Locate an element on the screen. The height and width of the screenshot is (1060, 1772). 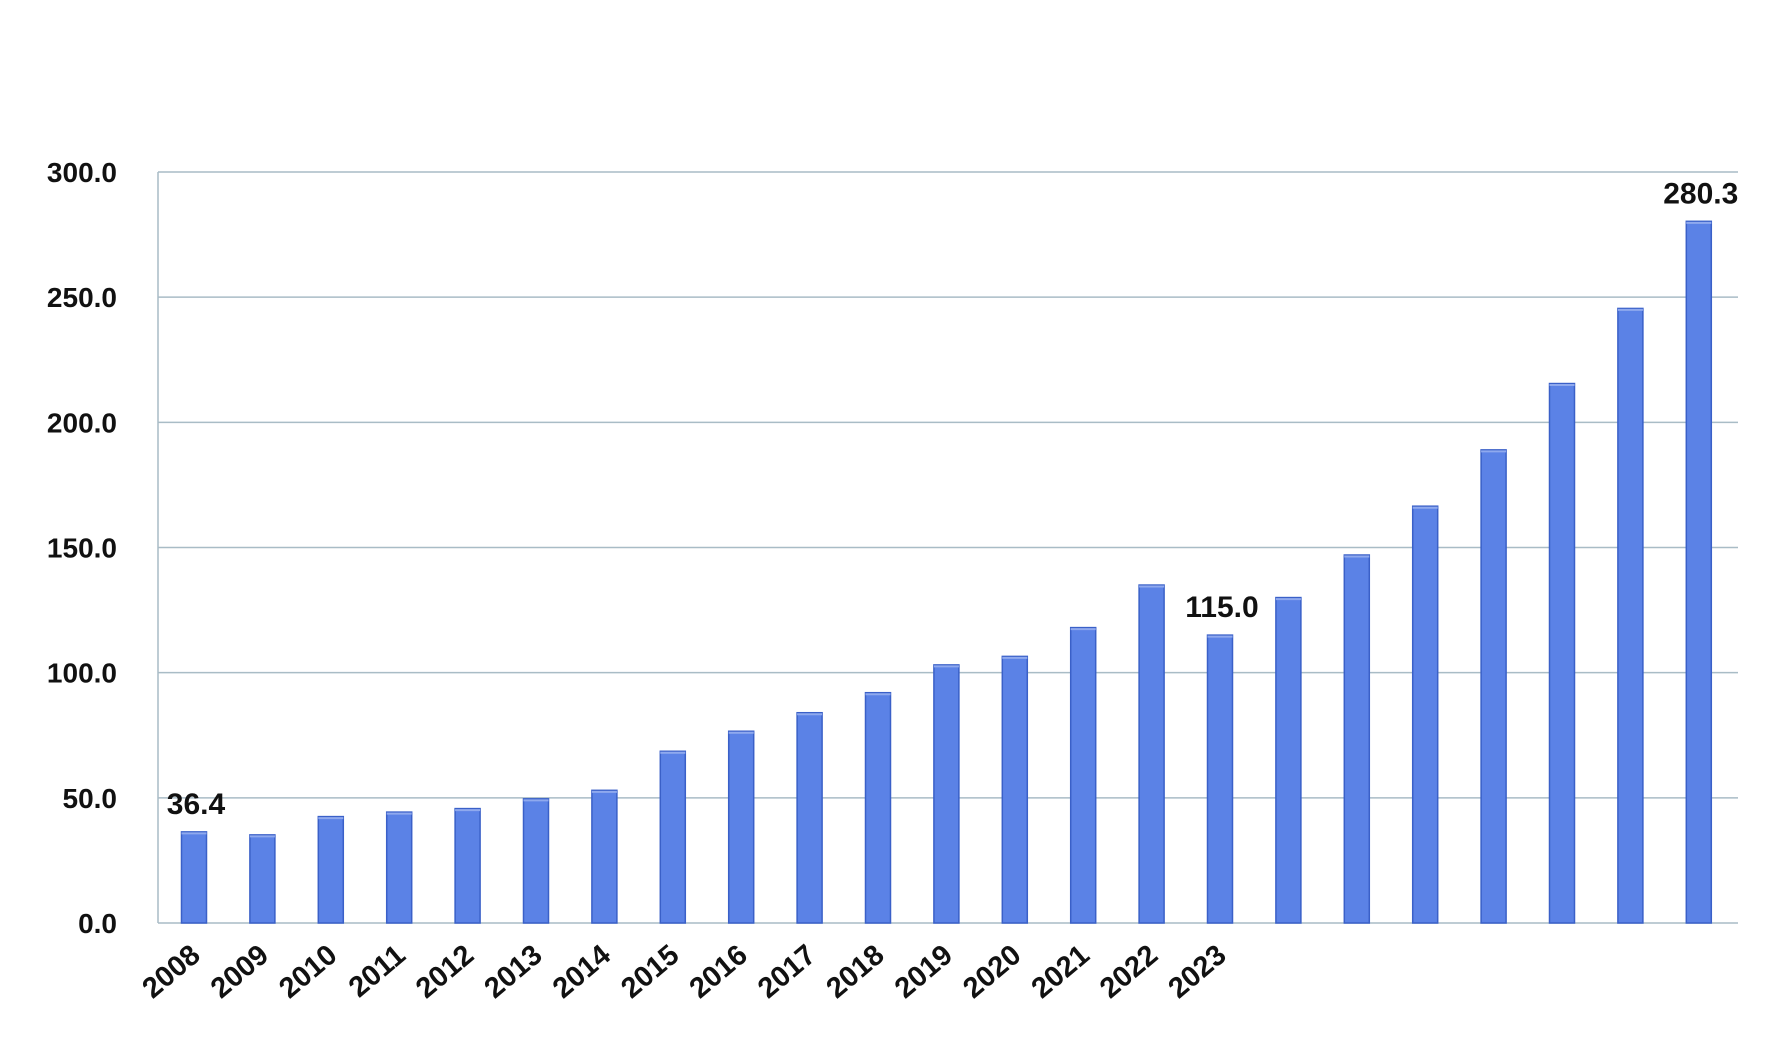
x-tick-label: 2015 is located at coordinates (650, 972).